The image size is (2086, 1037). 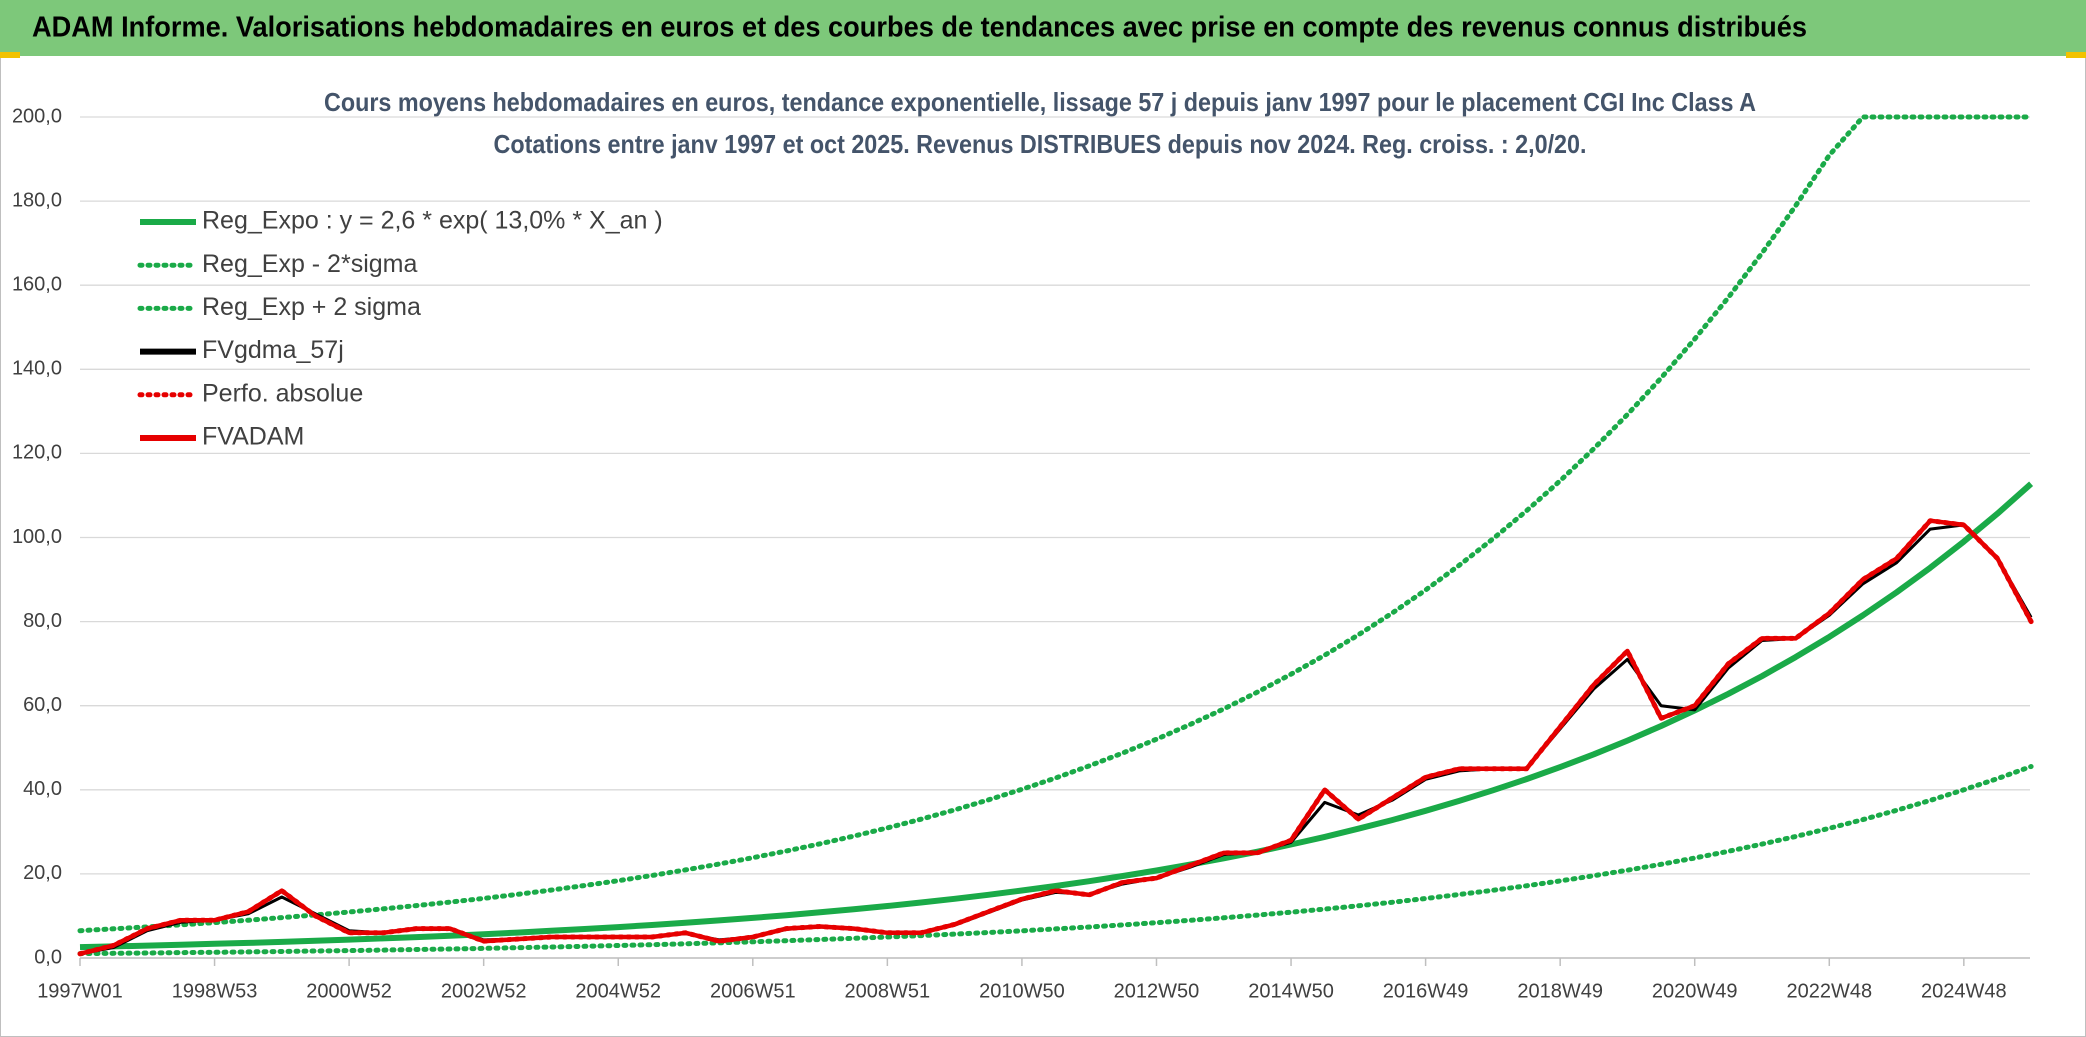 I want to click on x-tick-label: 2018W49, so click(x=1560, y=991).